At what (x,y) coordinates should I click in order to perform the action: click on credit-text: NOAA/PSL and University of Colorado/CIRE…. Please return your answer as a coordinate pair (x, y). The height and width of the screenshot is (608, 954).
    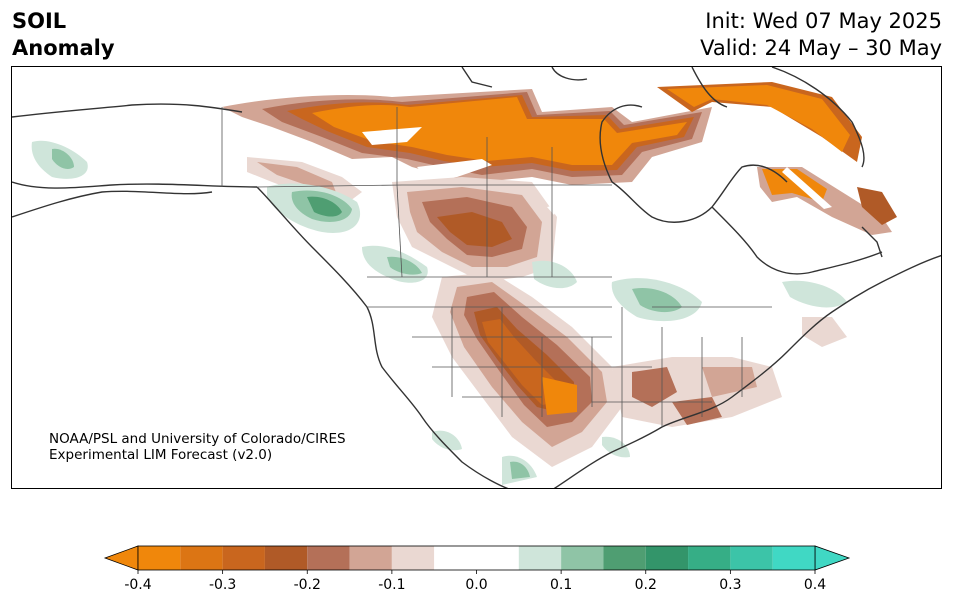
    Looking at the image, I should click on (197, 447).